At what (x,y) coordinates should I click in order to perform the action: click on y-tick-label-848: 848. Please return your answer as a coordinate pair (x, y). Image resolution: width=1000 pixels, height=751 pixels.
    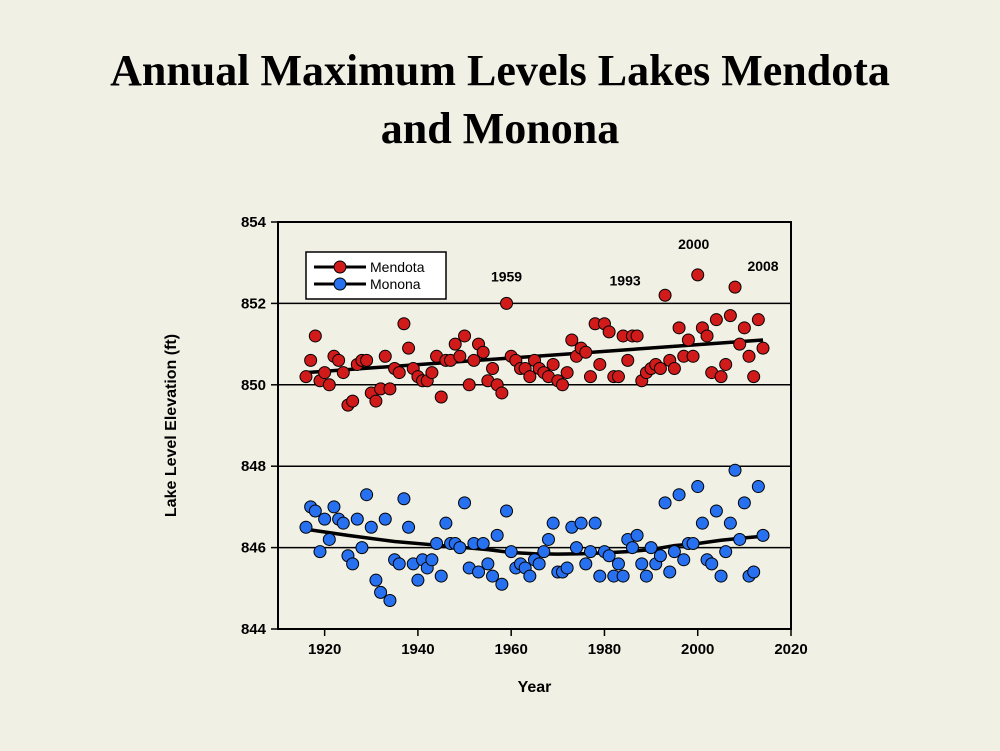
    Looking at the image, I should click on (253, 466).